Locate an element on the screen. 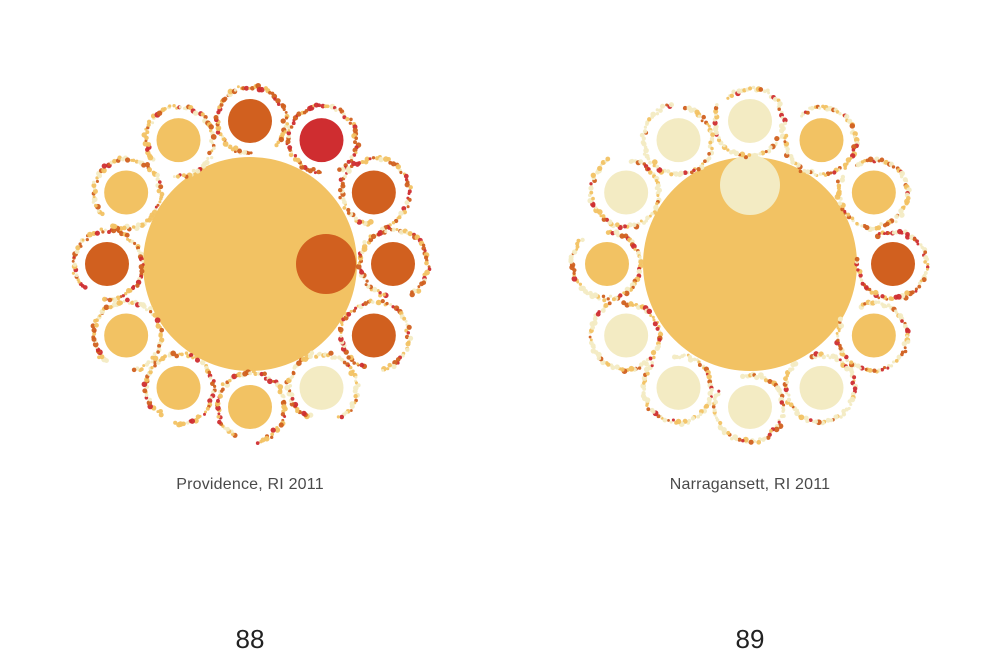 The height and width of the screenshot is (663, 1000). page-number: 89 is located at coordinates (750, 639).